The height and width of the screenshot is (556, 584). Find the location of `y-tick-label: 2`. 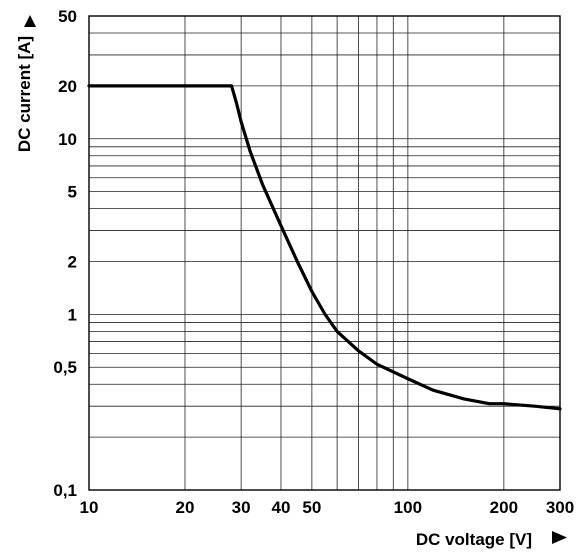

y-tick-label: 2 is located at coordinates (72, 262).